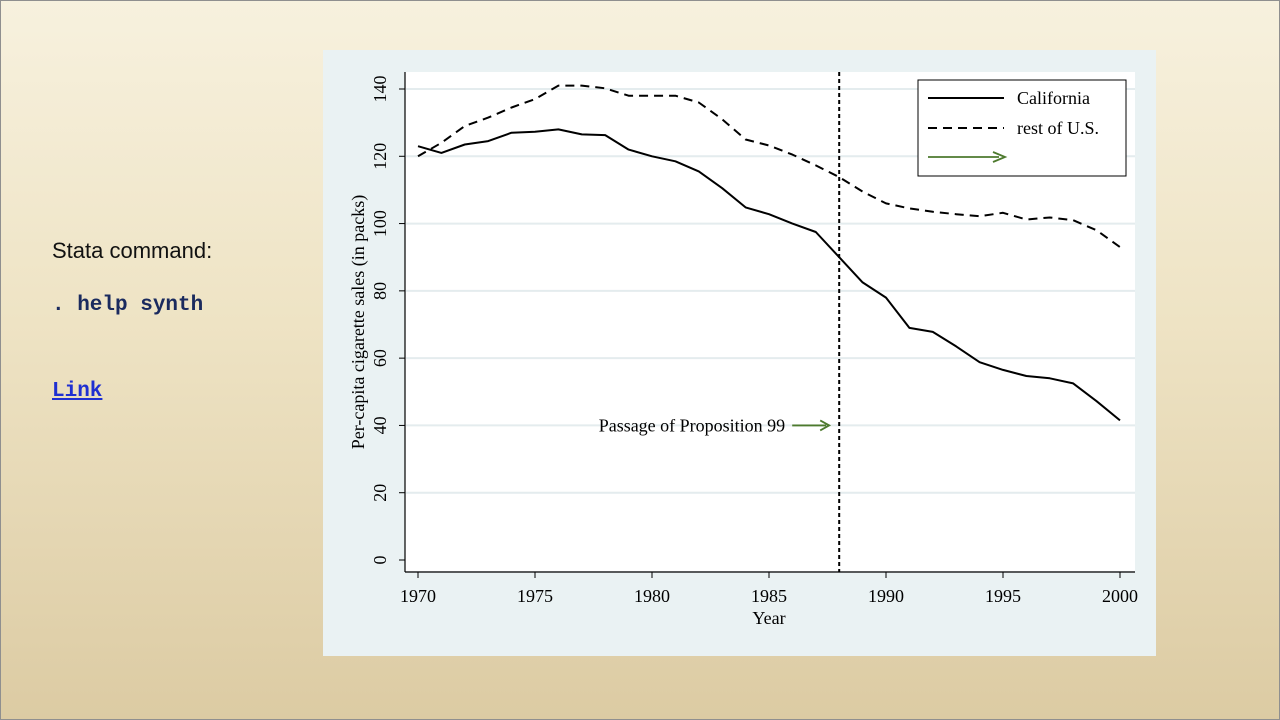 The height and width of the screenshot is (720, 1280). What do you see at coordinates (132, 250) in the screenshot?
I see `stata-command-label: Stata command:` at bounding box center [132, 250].